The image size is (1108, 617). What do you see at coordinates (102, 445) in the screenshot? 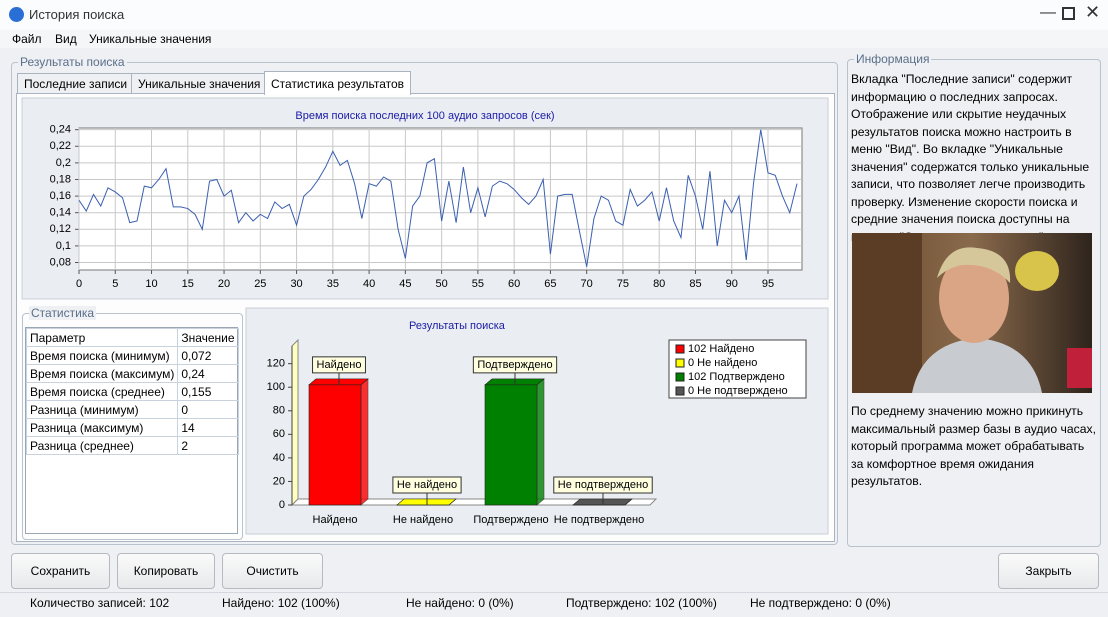
I see `table-cell: Разница (среднее)` at bounding box center [102, 445].